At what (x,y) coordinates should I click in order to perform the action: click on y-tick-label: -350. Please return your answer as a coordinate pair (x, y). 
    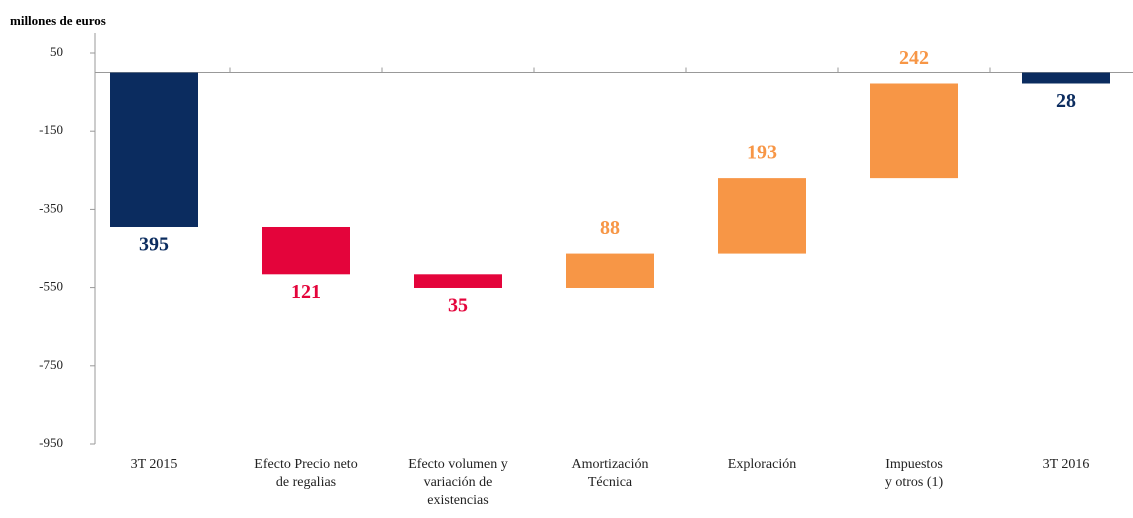
    Looking at the image, I should click on (51, 207).